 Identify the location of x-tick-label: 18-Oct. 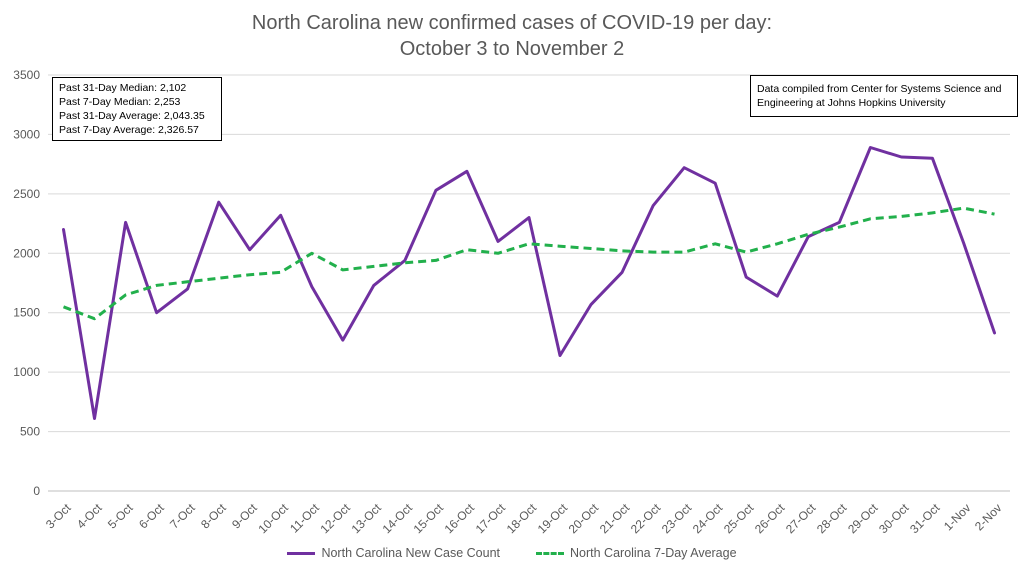
(522, 518).